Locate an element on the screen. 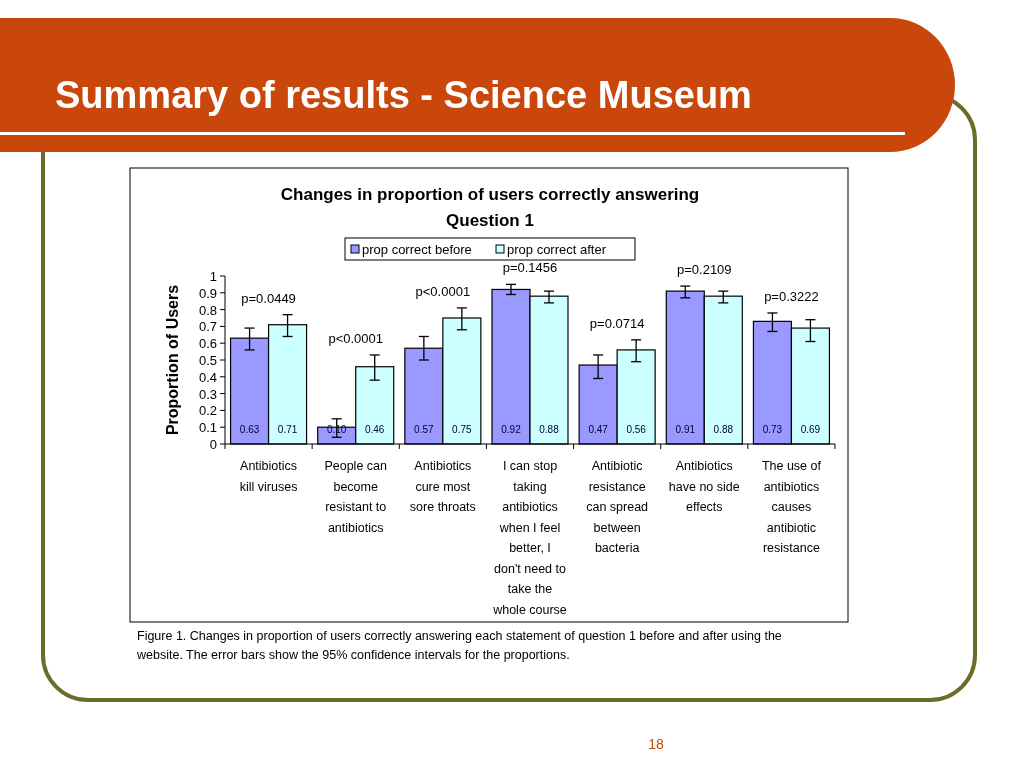 This screenshot has width=1024, height=768. annotation: p=0.2109 is located at coordinates (704, 270).